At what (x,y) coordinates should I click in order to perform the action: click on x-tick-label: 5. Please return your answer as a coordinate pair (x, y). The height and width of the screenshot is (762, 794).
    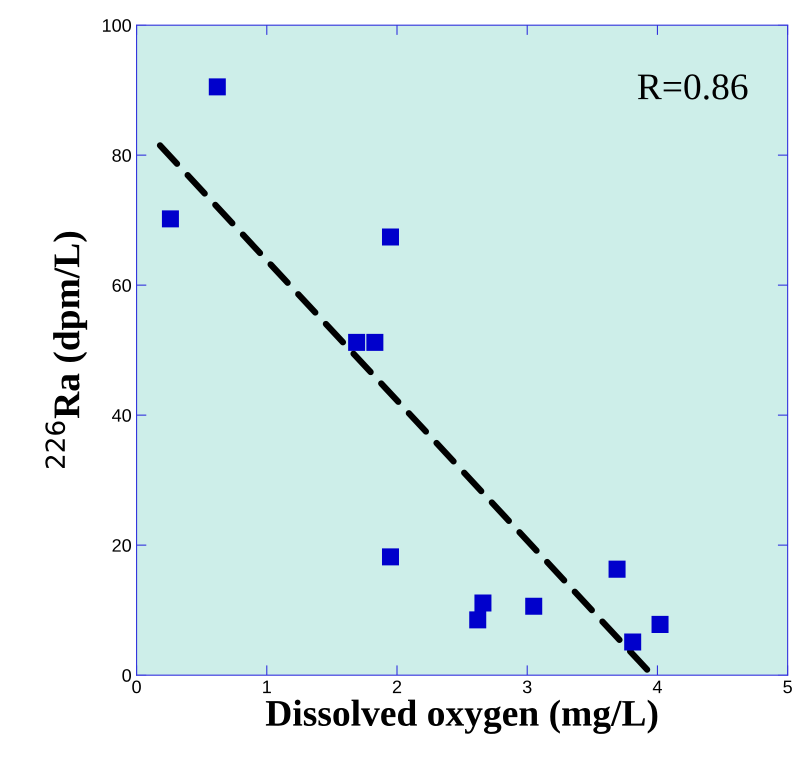
    Looking at the image, I should click on (787, 687).